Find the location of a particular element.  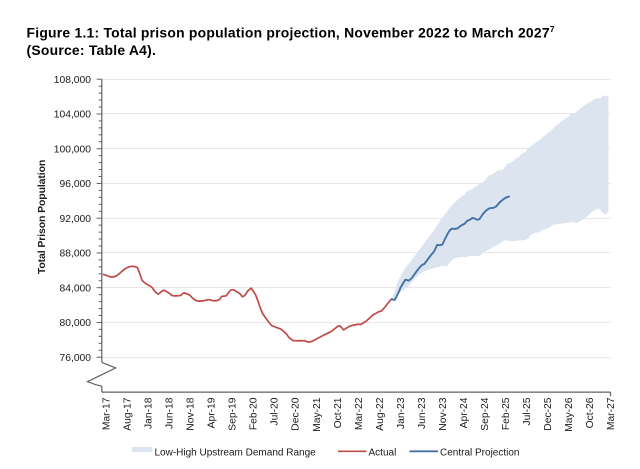

svg-text: 104,000 is located at coordinates (72, 115).